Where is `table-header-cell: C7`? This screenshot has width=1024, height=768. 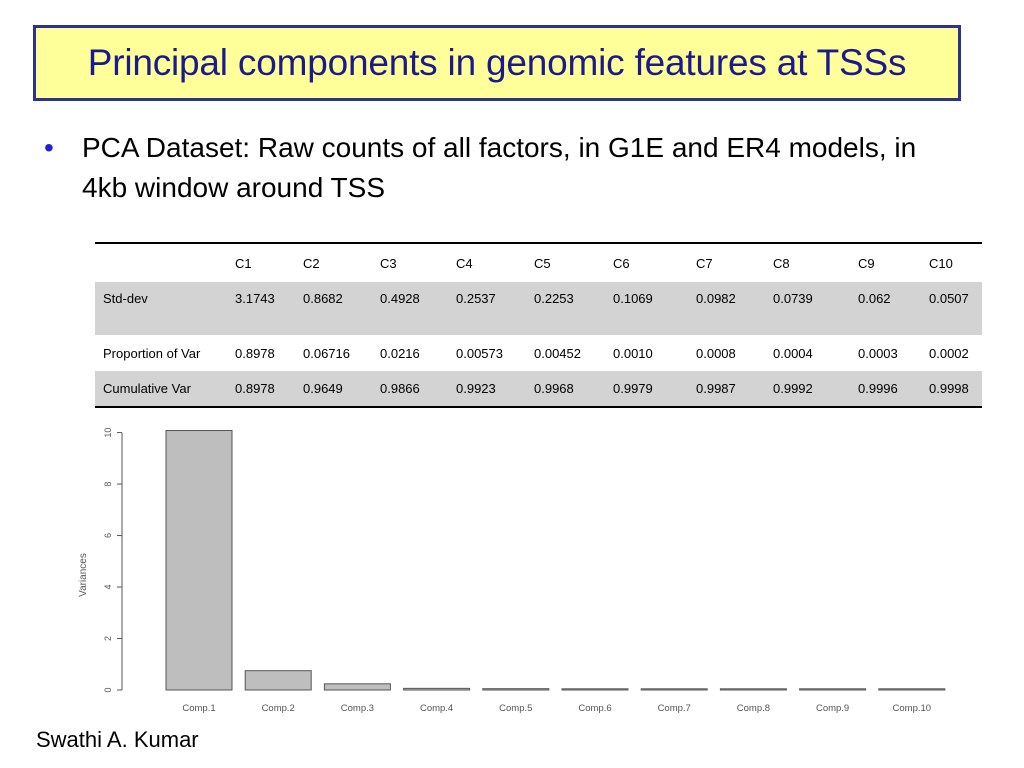 table-header-cell: C7 is located at coordinates (704, 263).